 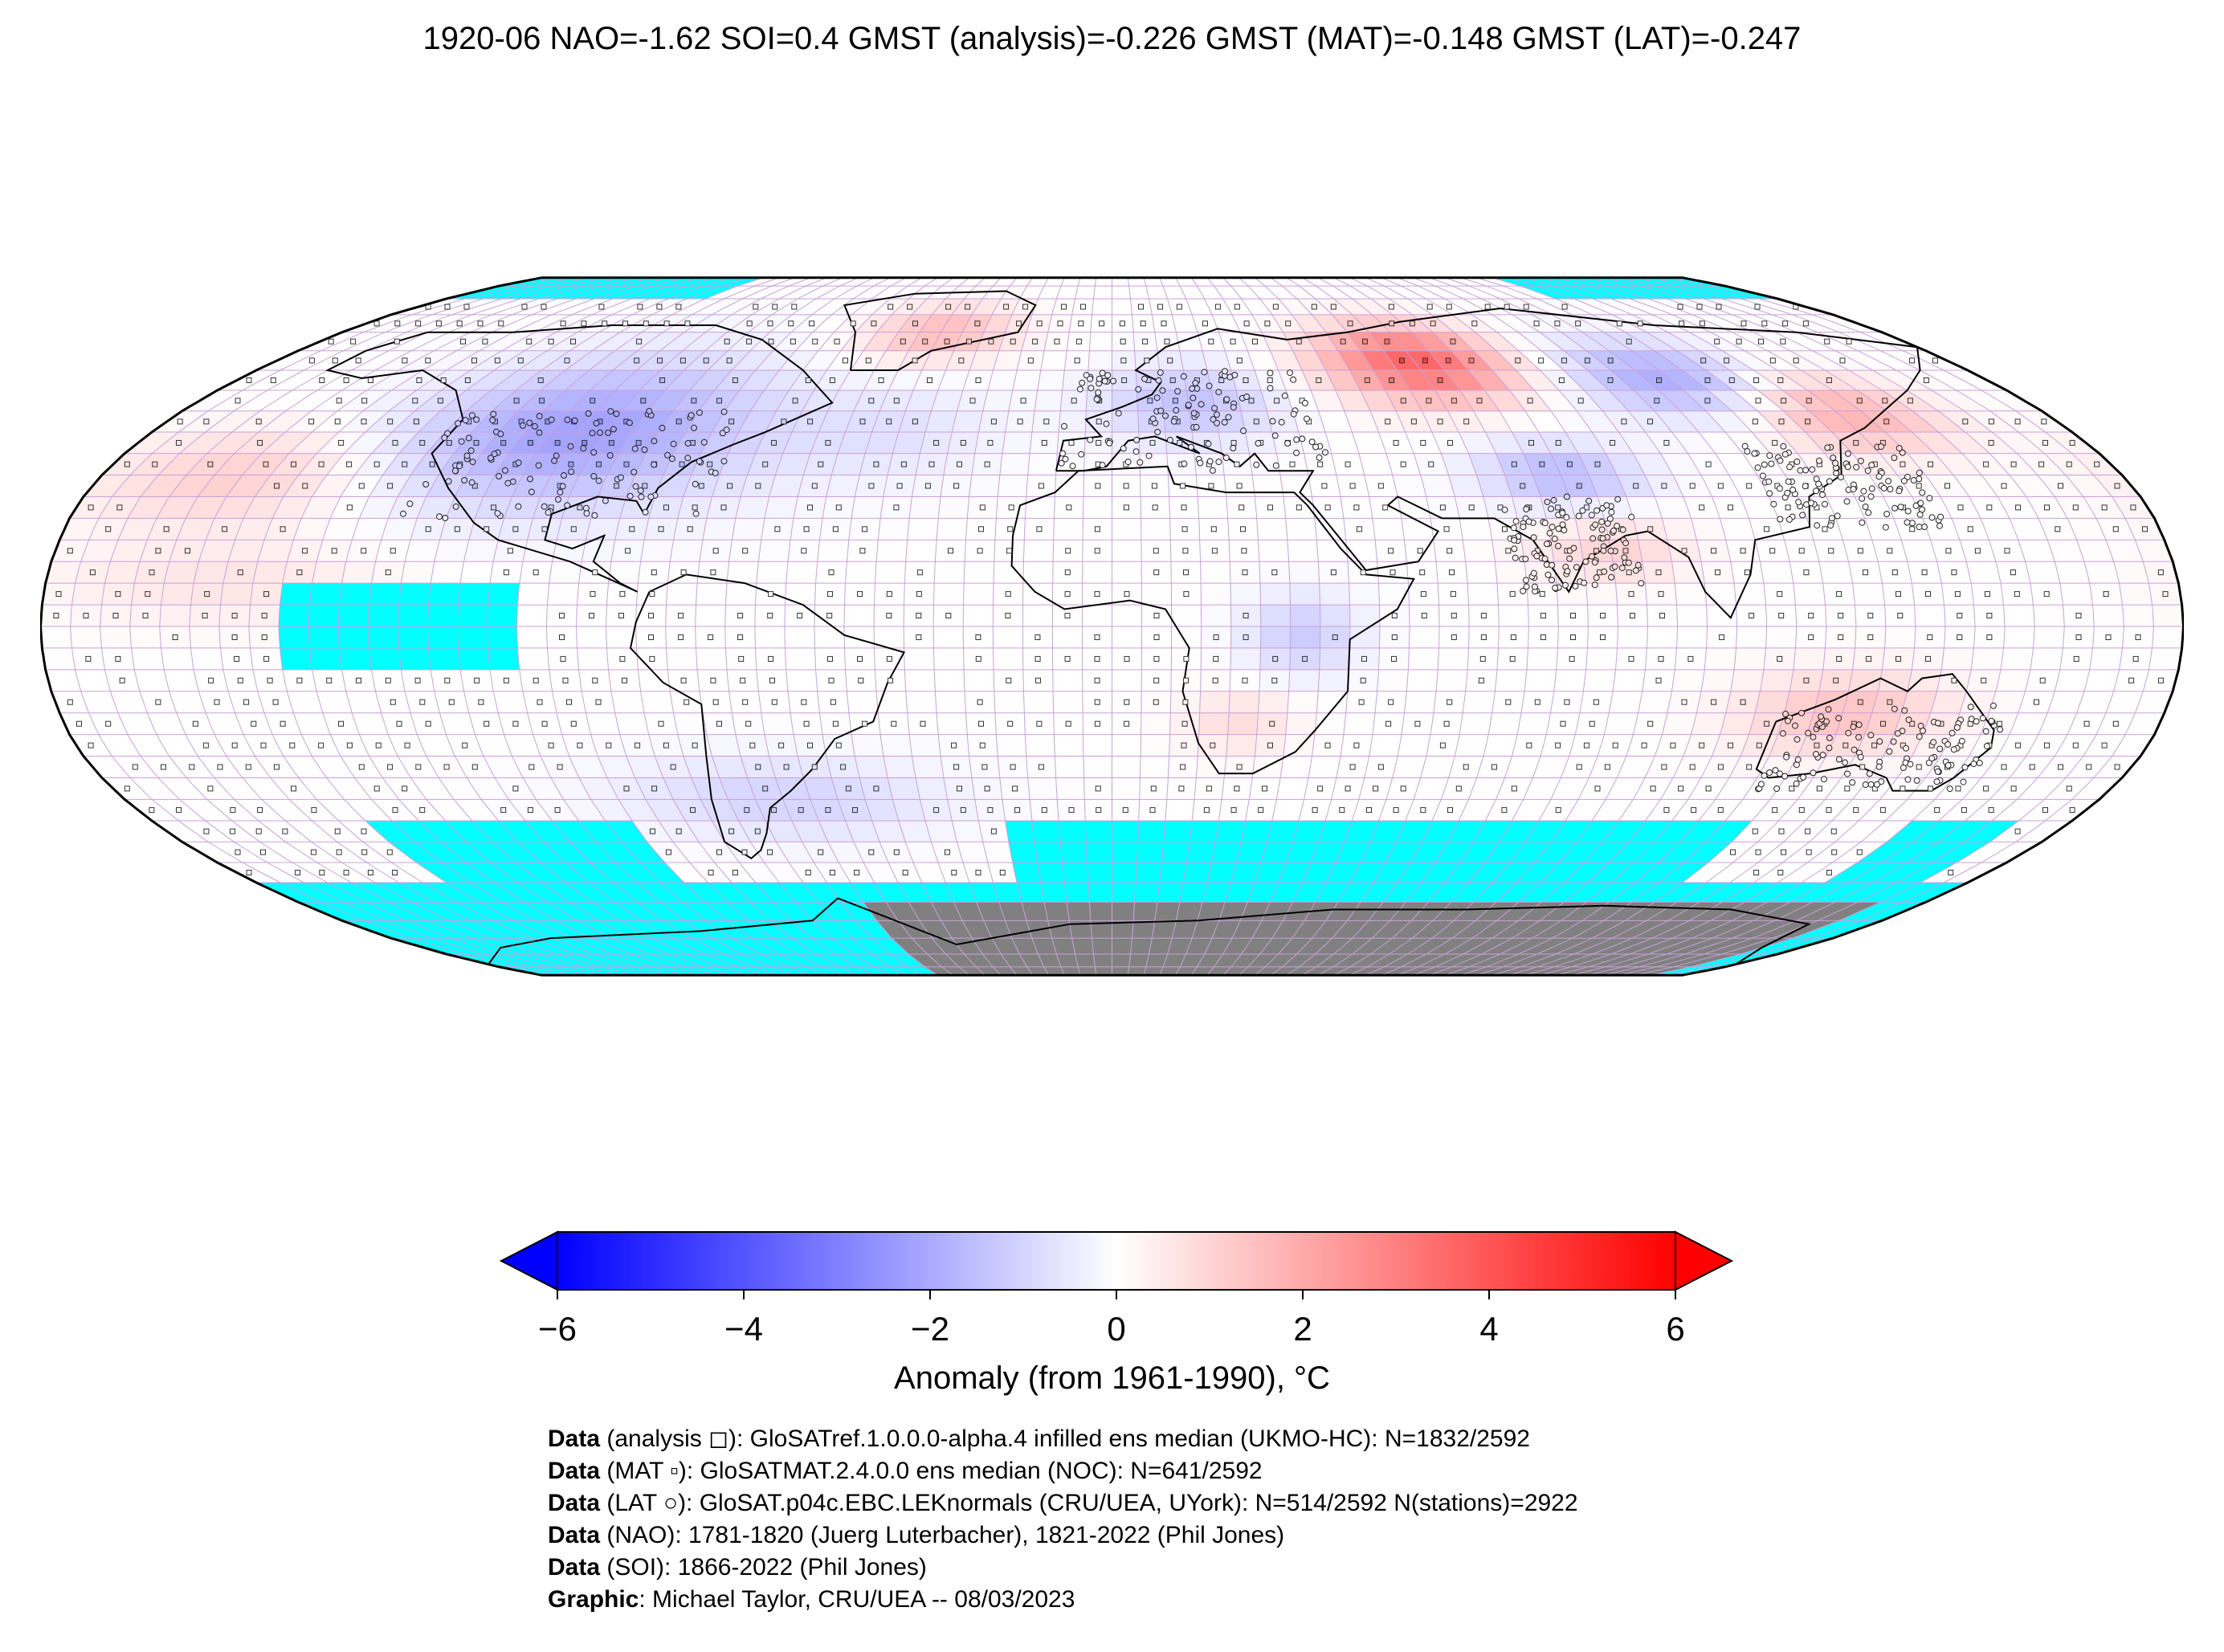 I want to click on credit-soi: Data (SOI): 1866-2022 (Phil Jones), so click(x=737, y=1567).